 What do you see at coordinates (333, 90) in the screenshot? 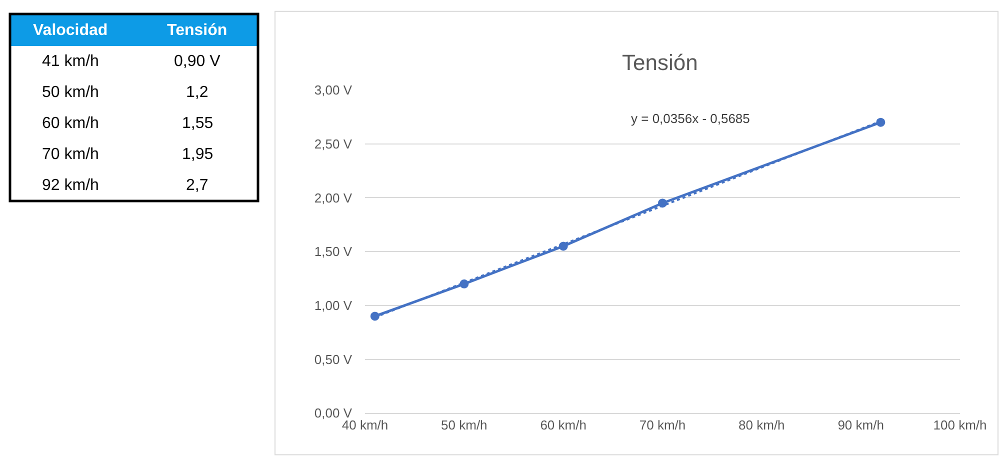
I see `y-tick-label: 3,00 V` at bounding box center [333, 90].